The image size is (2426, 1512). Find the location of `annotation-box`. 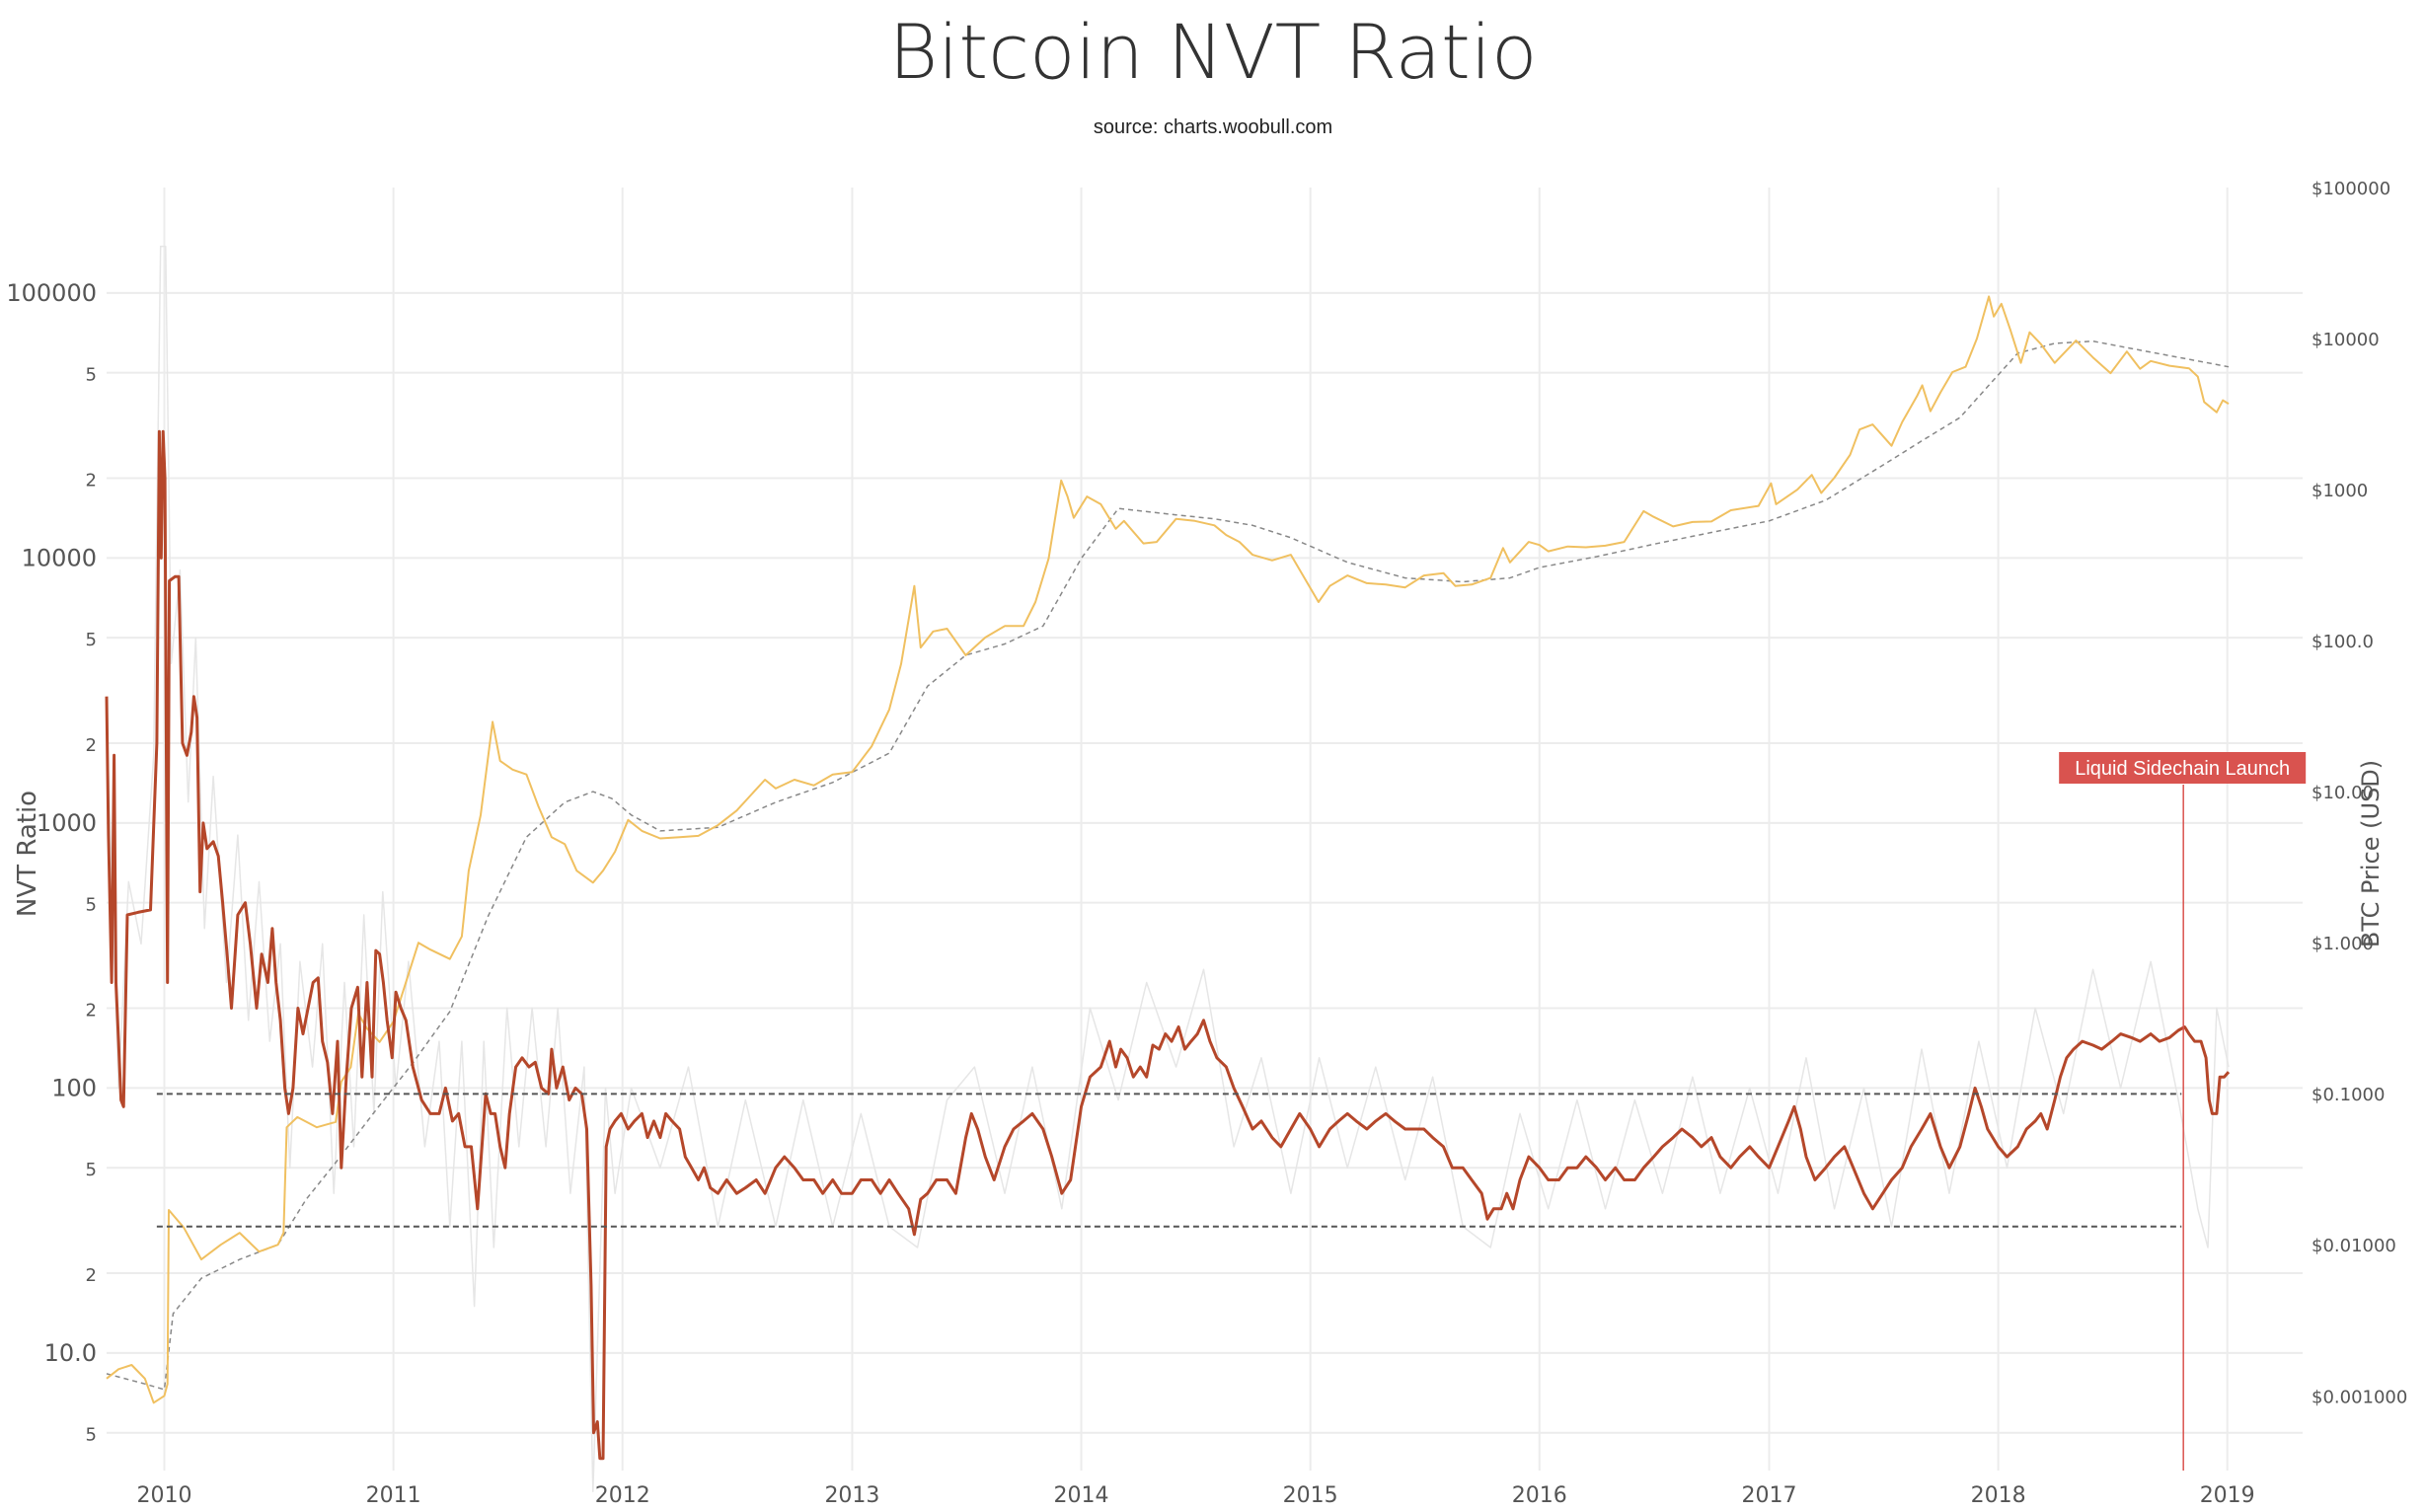

annotation-box is located at coordinates (2183, 768).